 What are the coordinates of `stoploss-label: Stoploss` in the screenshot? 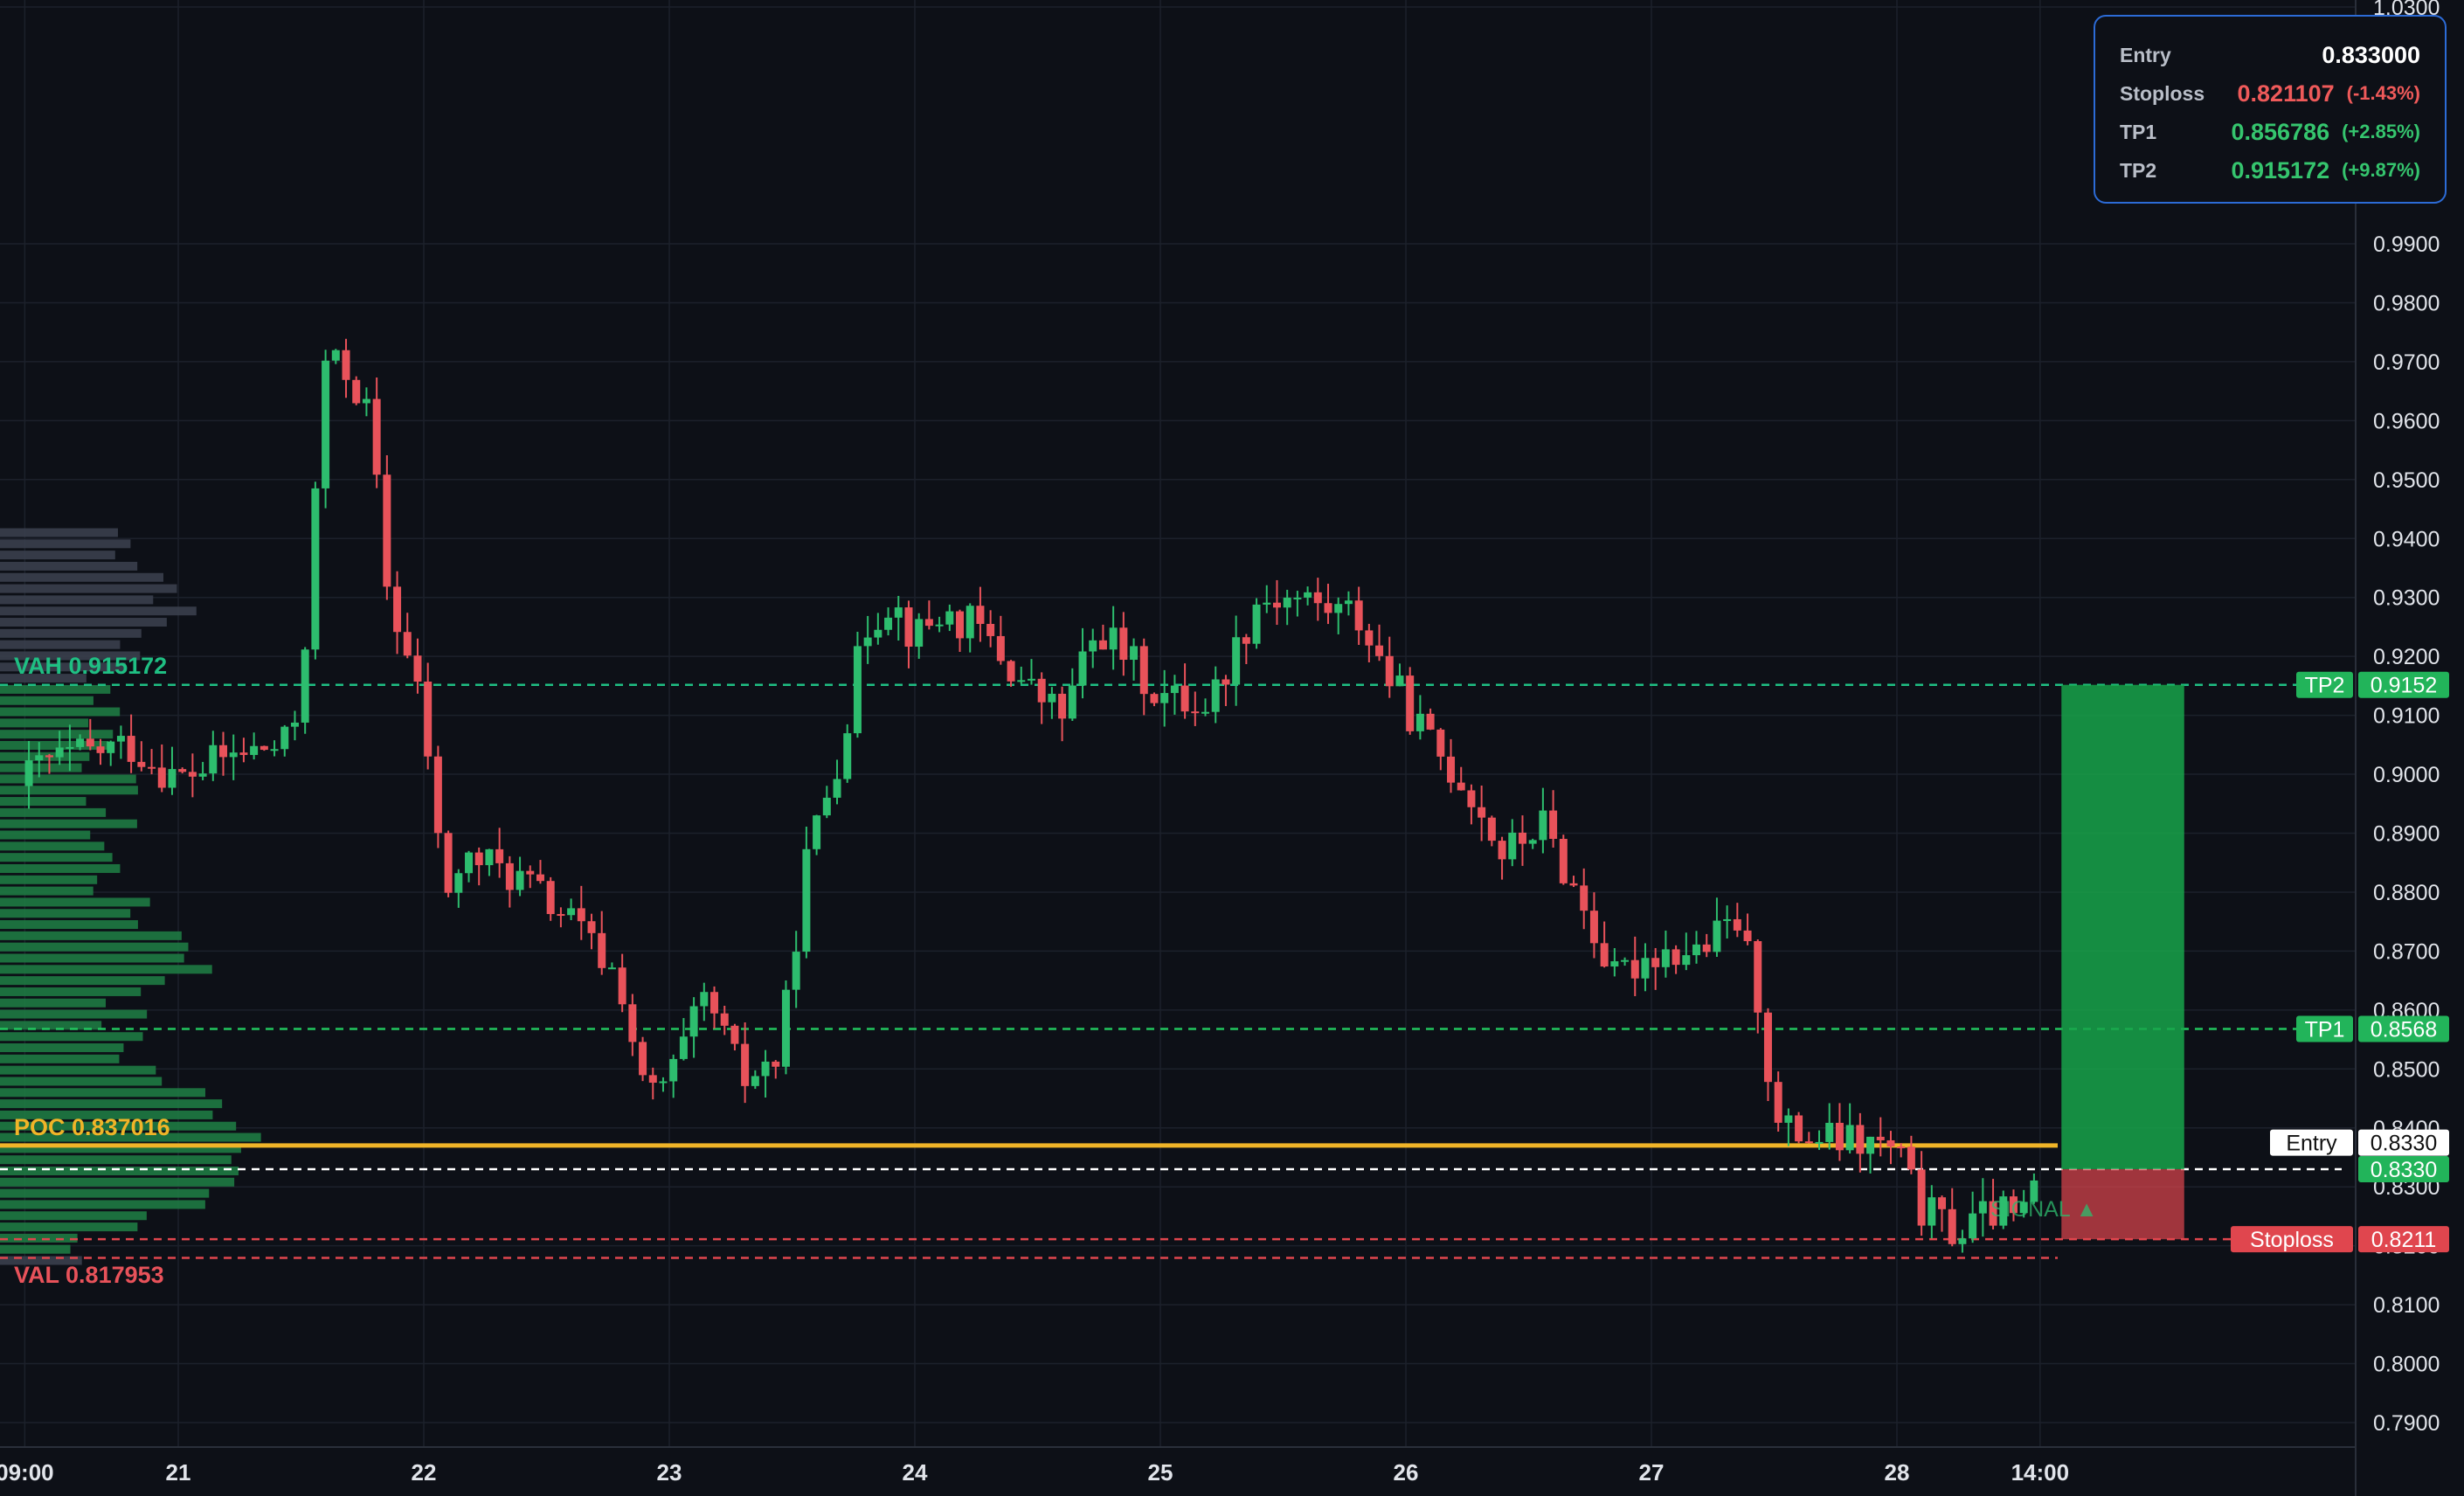 It's located at (2162, 93).